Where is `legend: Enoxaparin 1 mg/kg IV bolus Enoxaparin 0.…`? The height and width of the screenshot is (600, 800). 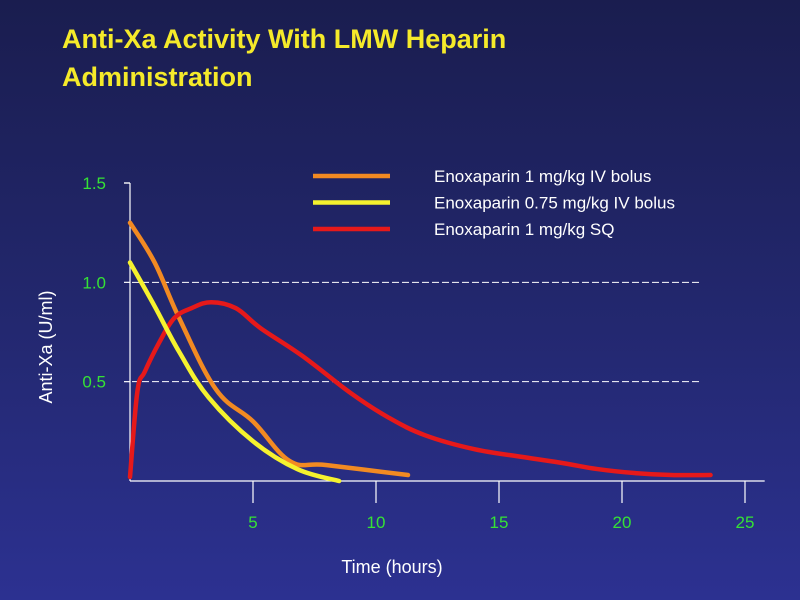
legend: Enoxaparin 1 mg/kg IV bolus Enoxaparin 0.… is located at coordinates (494, 203).